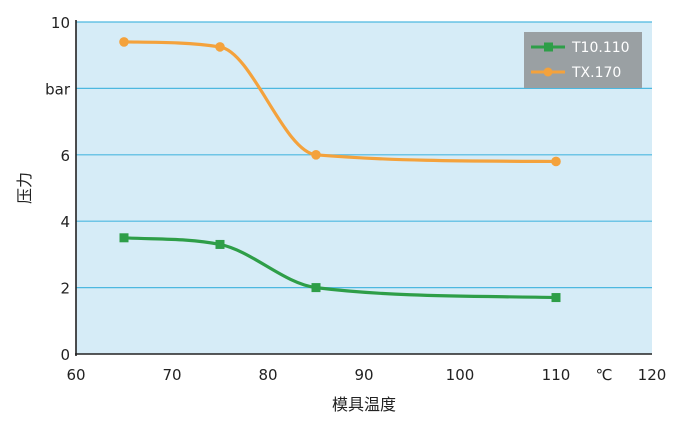 Image resolution: width=679 pixels, height=422 pixels. I want to click on legend: T10.110 TX.170, so click(583, 60).